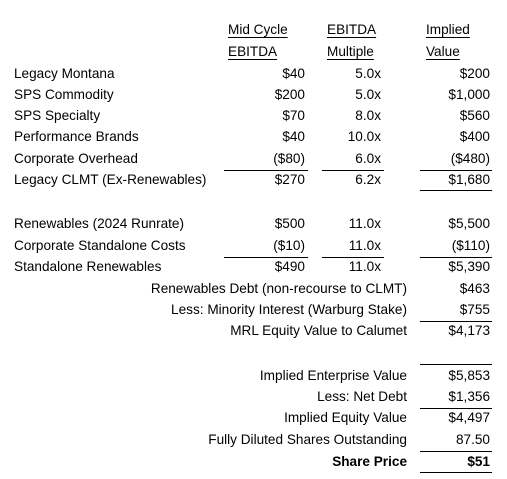 The height and width of the screenshot is (479, 507). What do you see at coordinates (100, 245) in the screenshot?
I see `row-label: Corporate Standalone Costs` at bounding box center [100, 245].